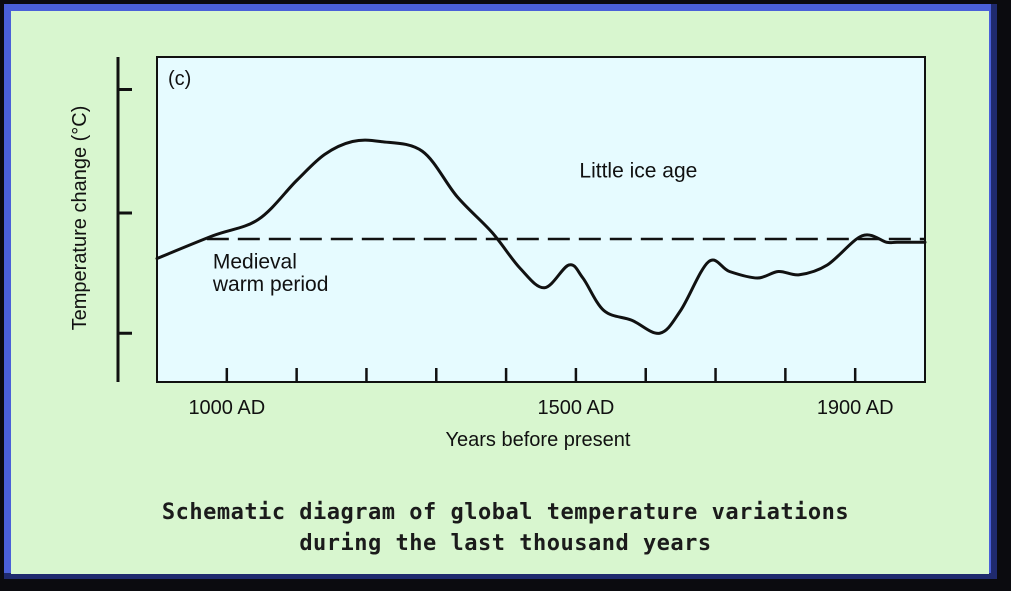 This screenshot has width=1011, height=591. I want to click on x-axis-label: Years before present, so click(538, 440).